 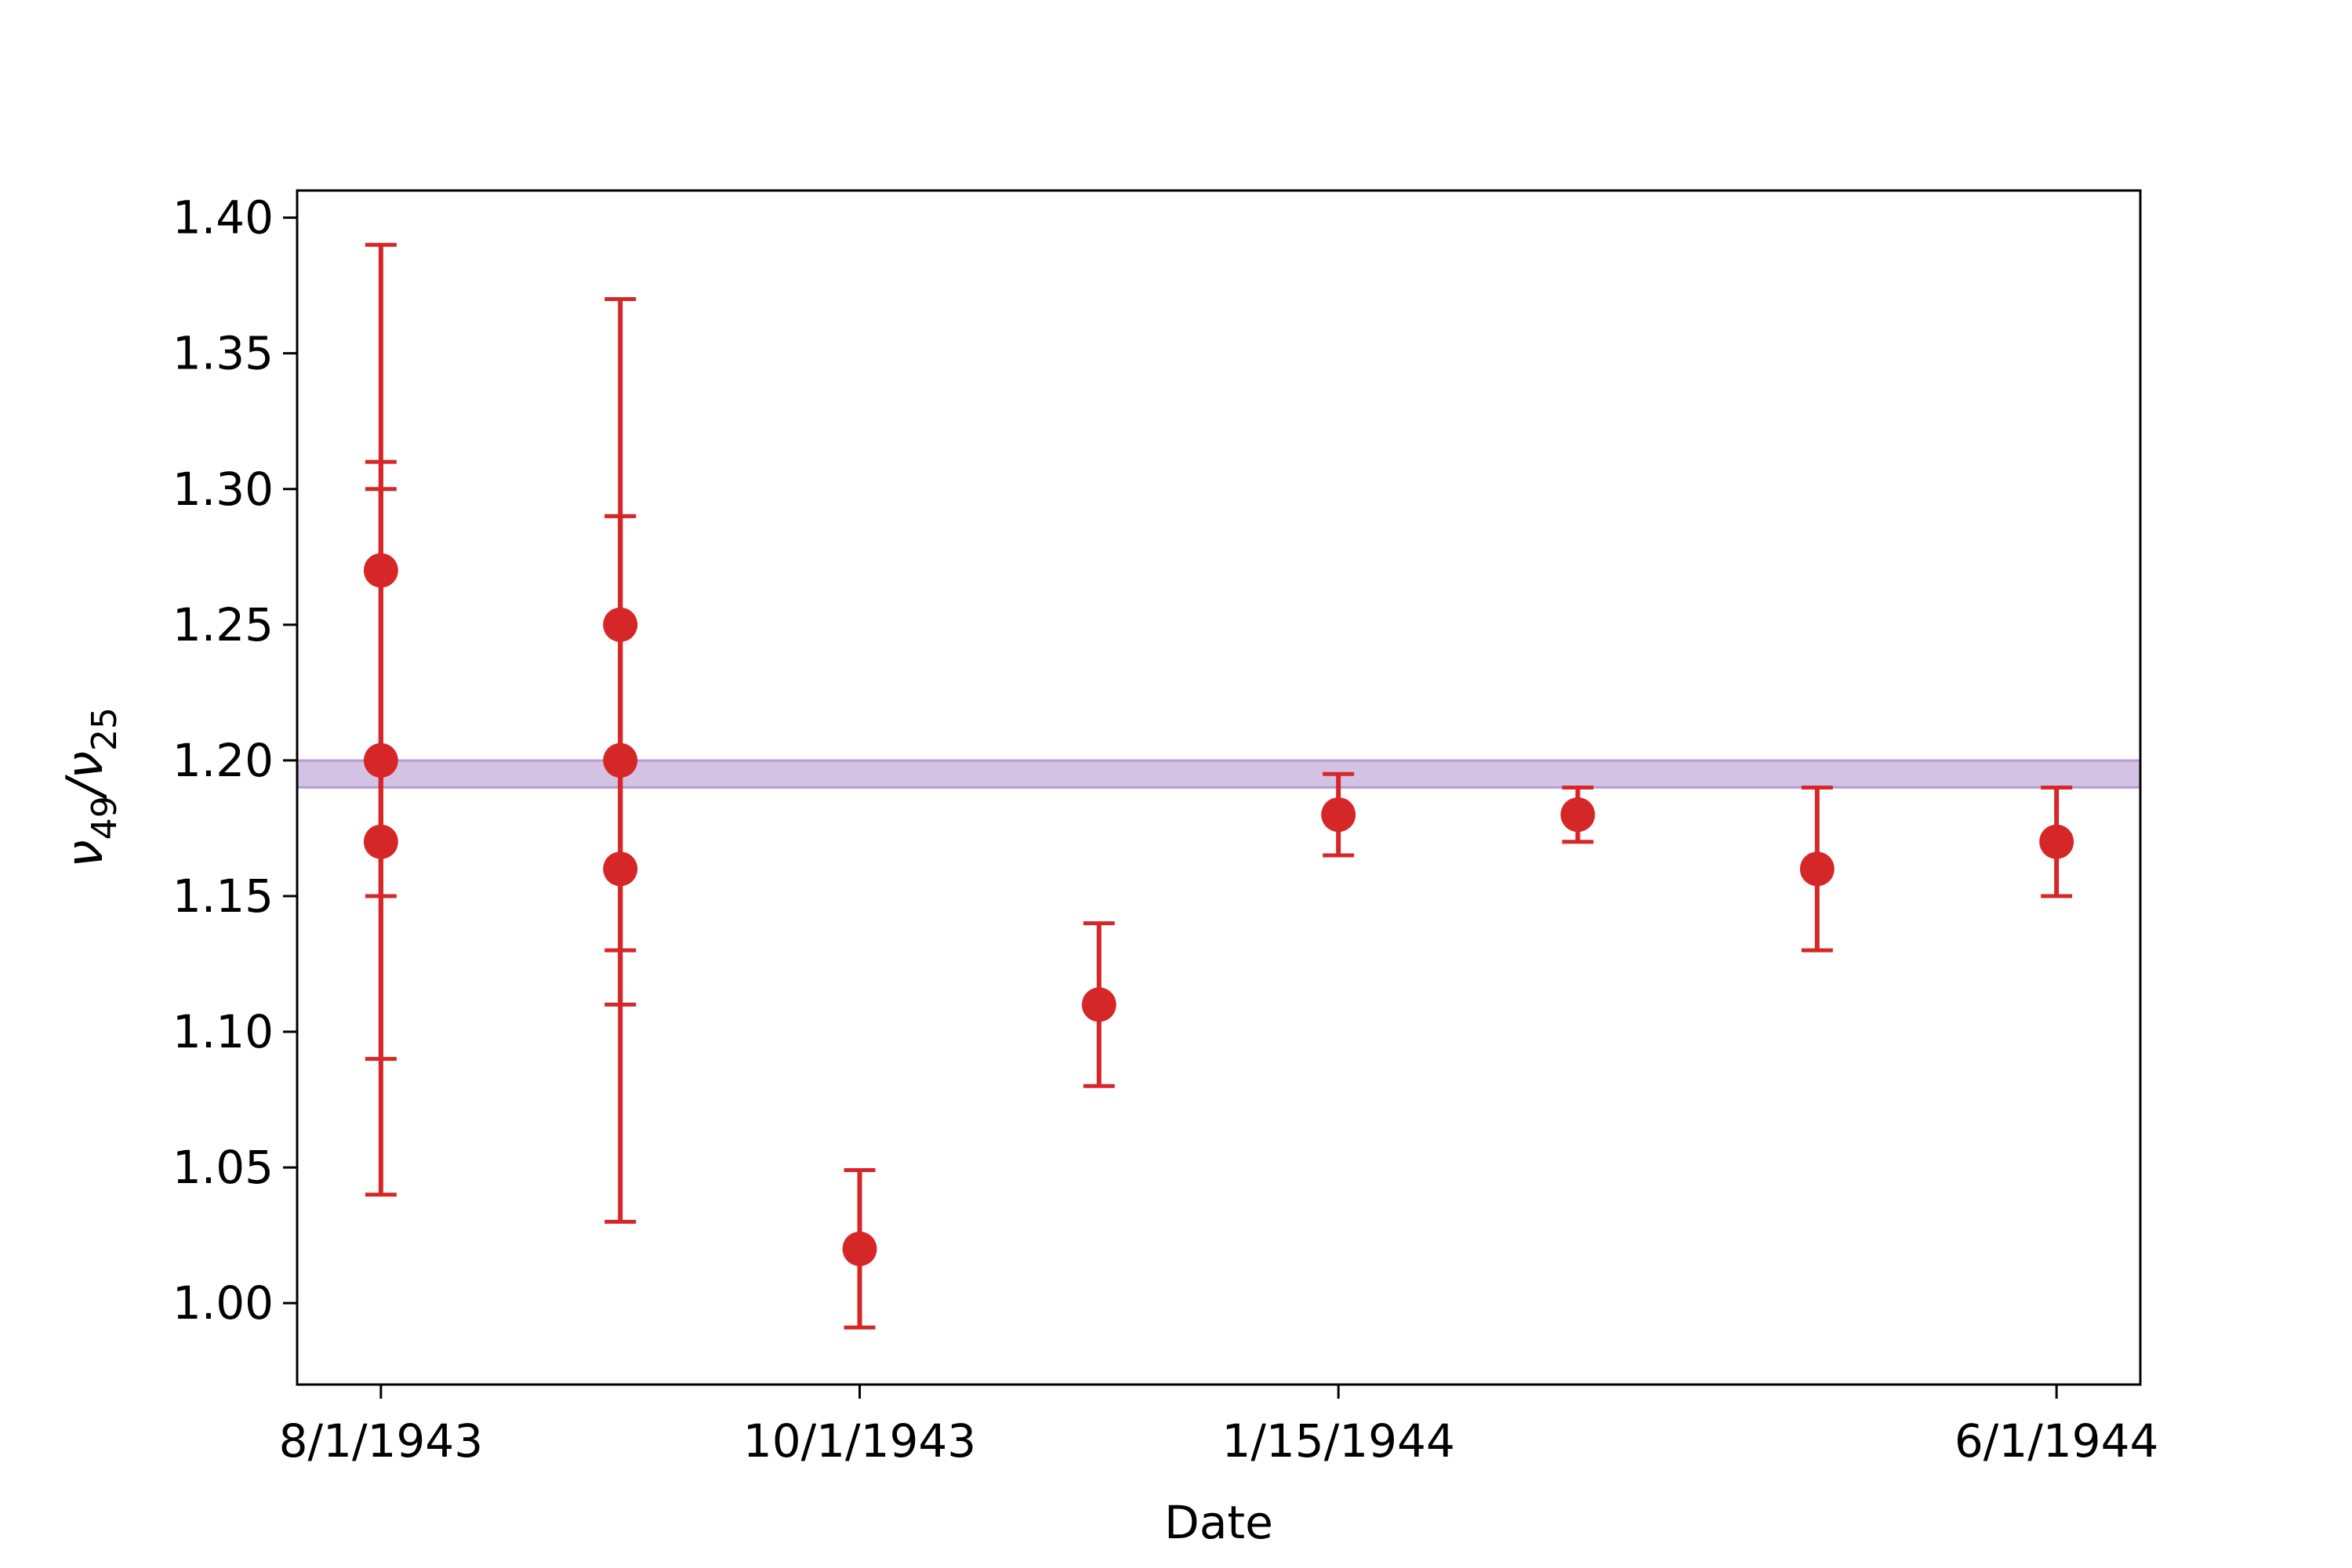 I want to click on y-label-sub-1: 49, so click(x=105, y=818).